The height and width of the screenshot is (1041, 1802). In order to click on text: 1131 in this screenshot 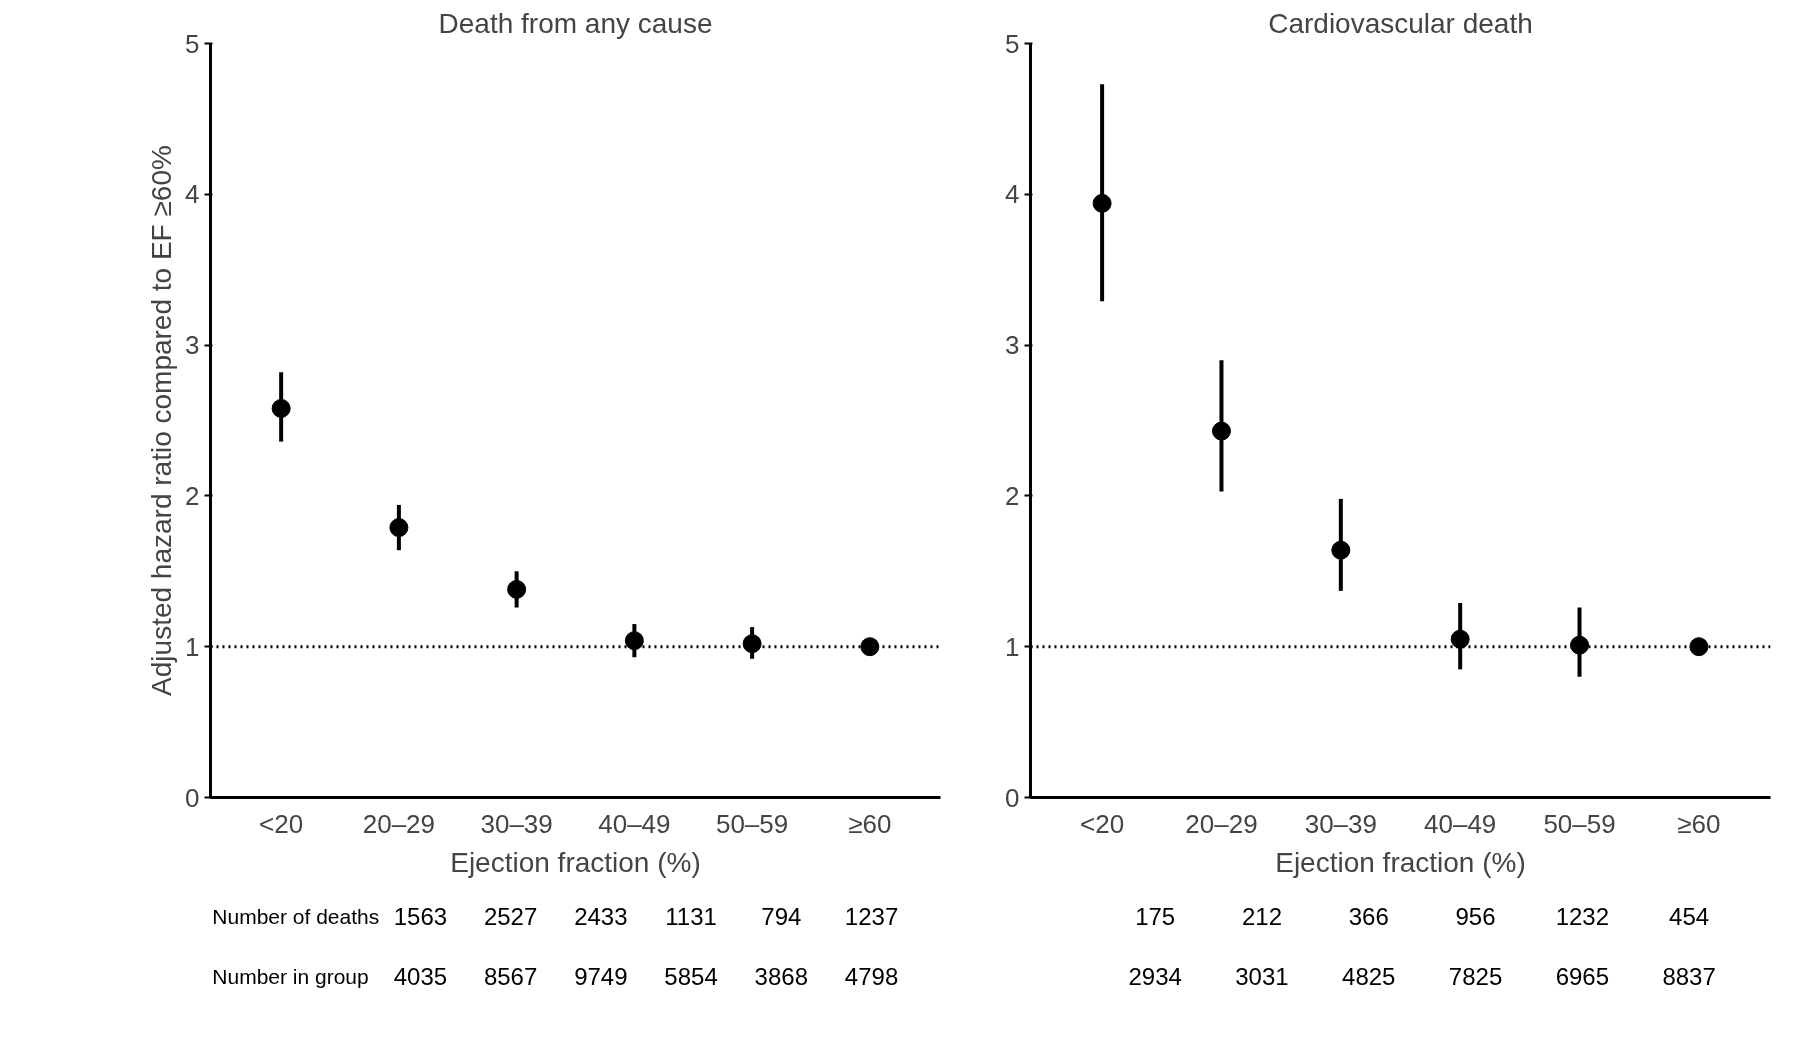, I will do `click(691, 916)`.